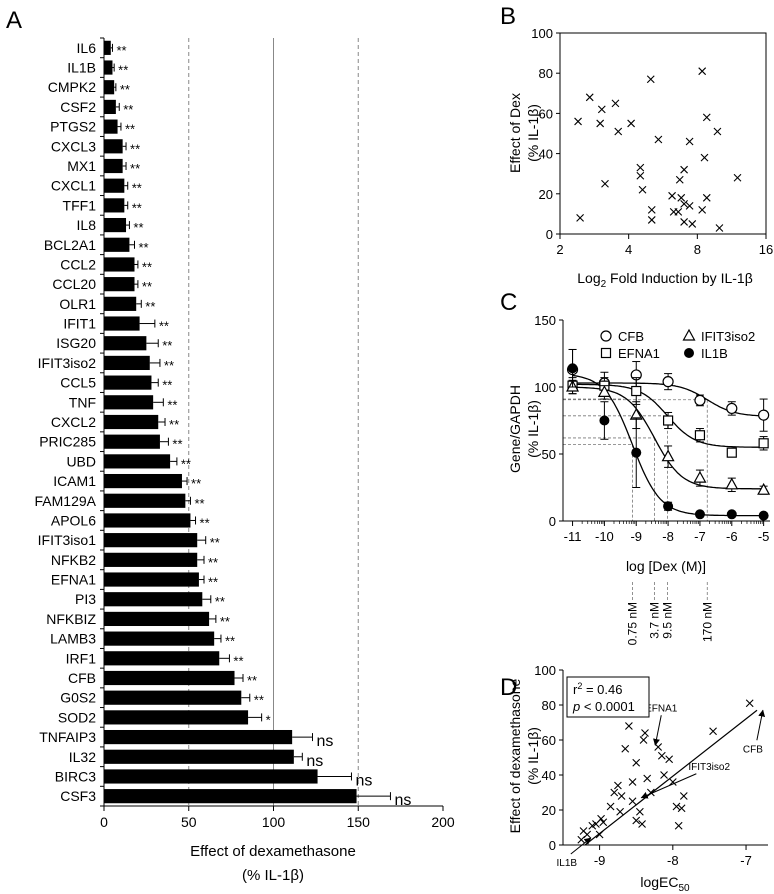  I want to click on panel-d-x-tick-label: -9, so click(600, 860).